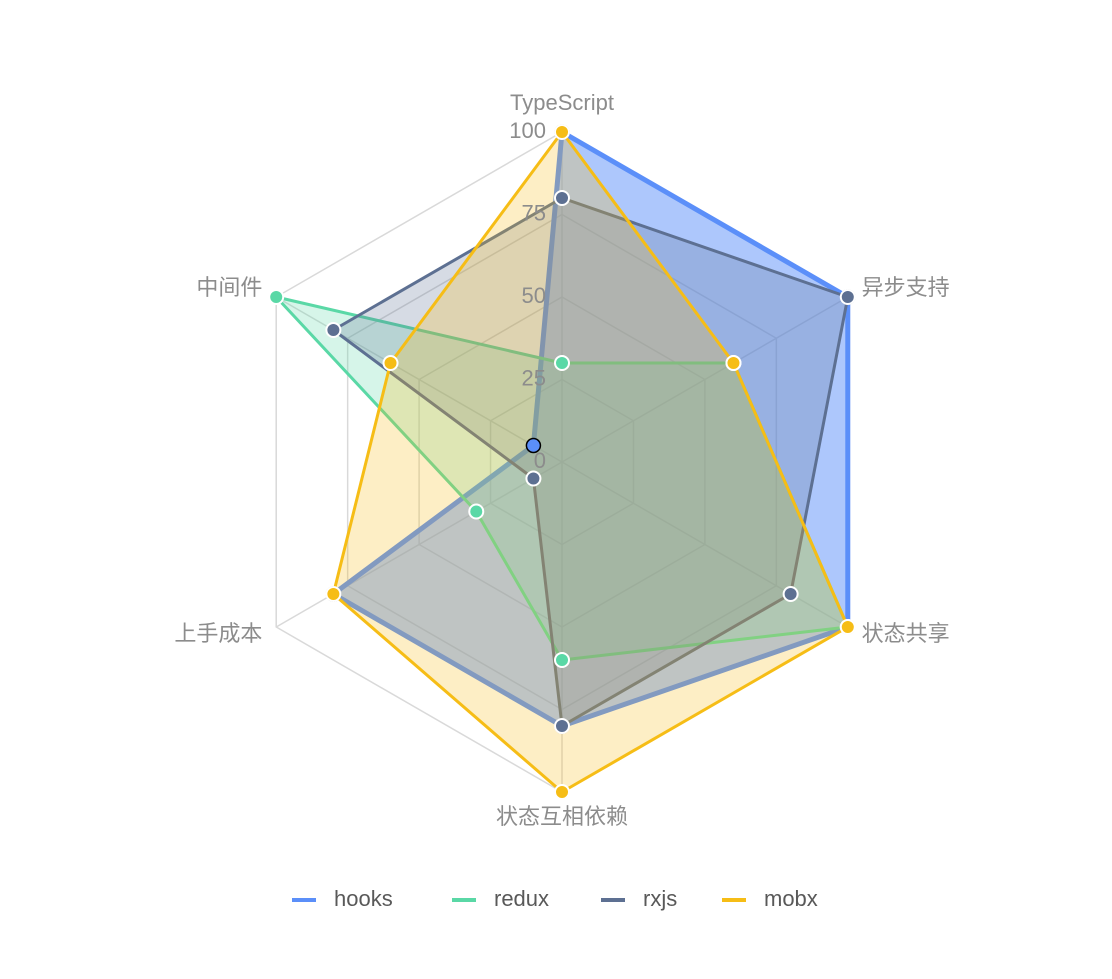 The height and width of the screenshot is (979, 1112). I want to click on tick-label: 75, so click(534, 212).